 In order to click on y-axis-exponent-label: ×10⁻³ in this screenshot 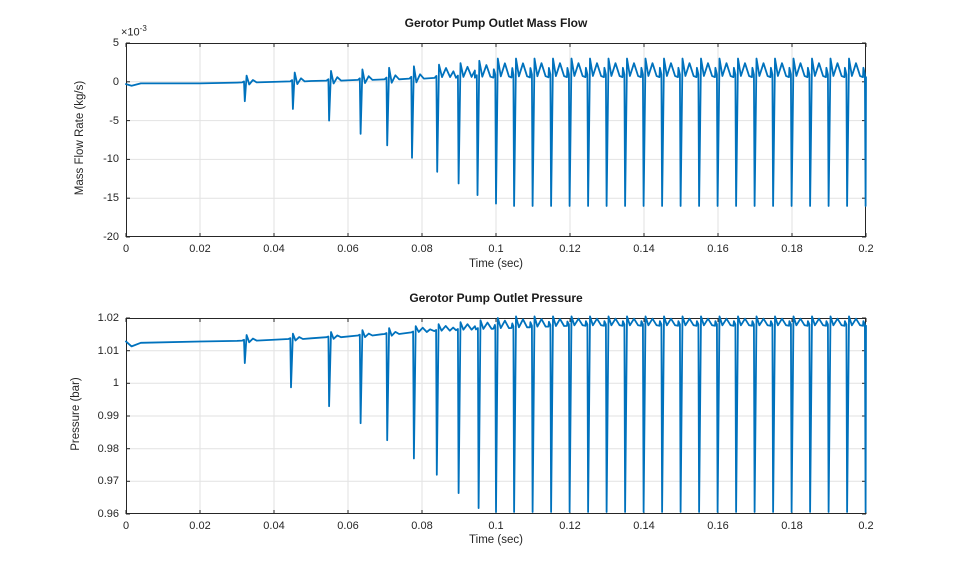, I will do `click(134, 31)`.